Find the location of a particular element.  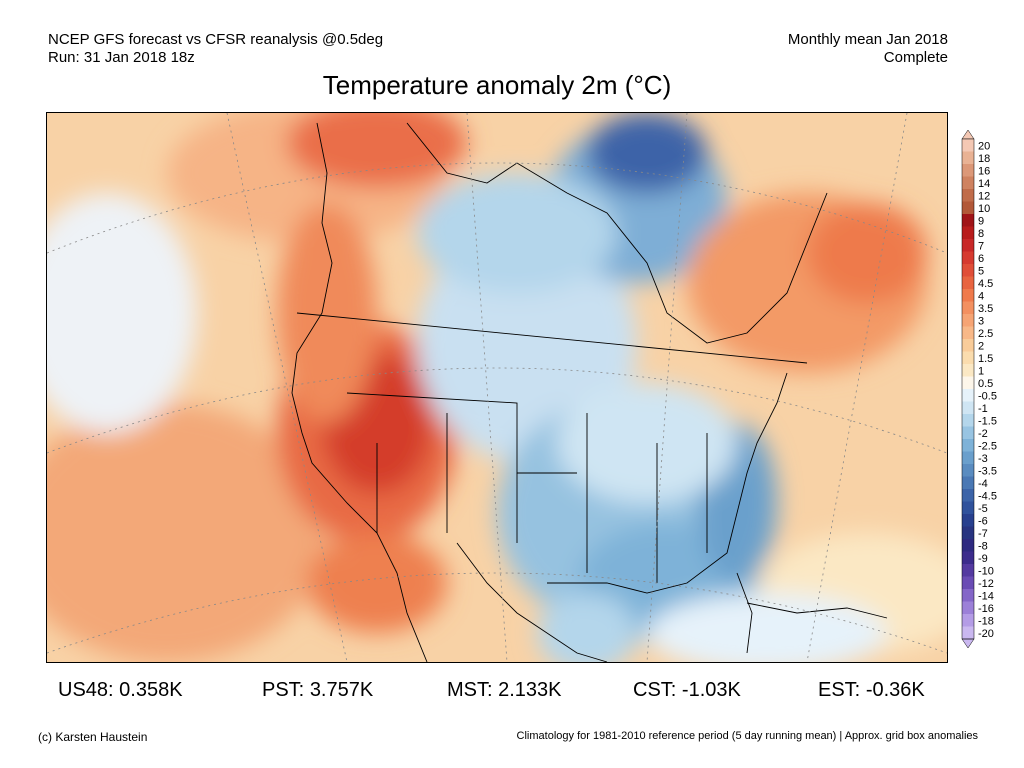

run-time: Run: 31 Jan 2018 18z is located at coordinates (121, 57).